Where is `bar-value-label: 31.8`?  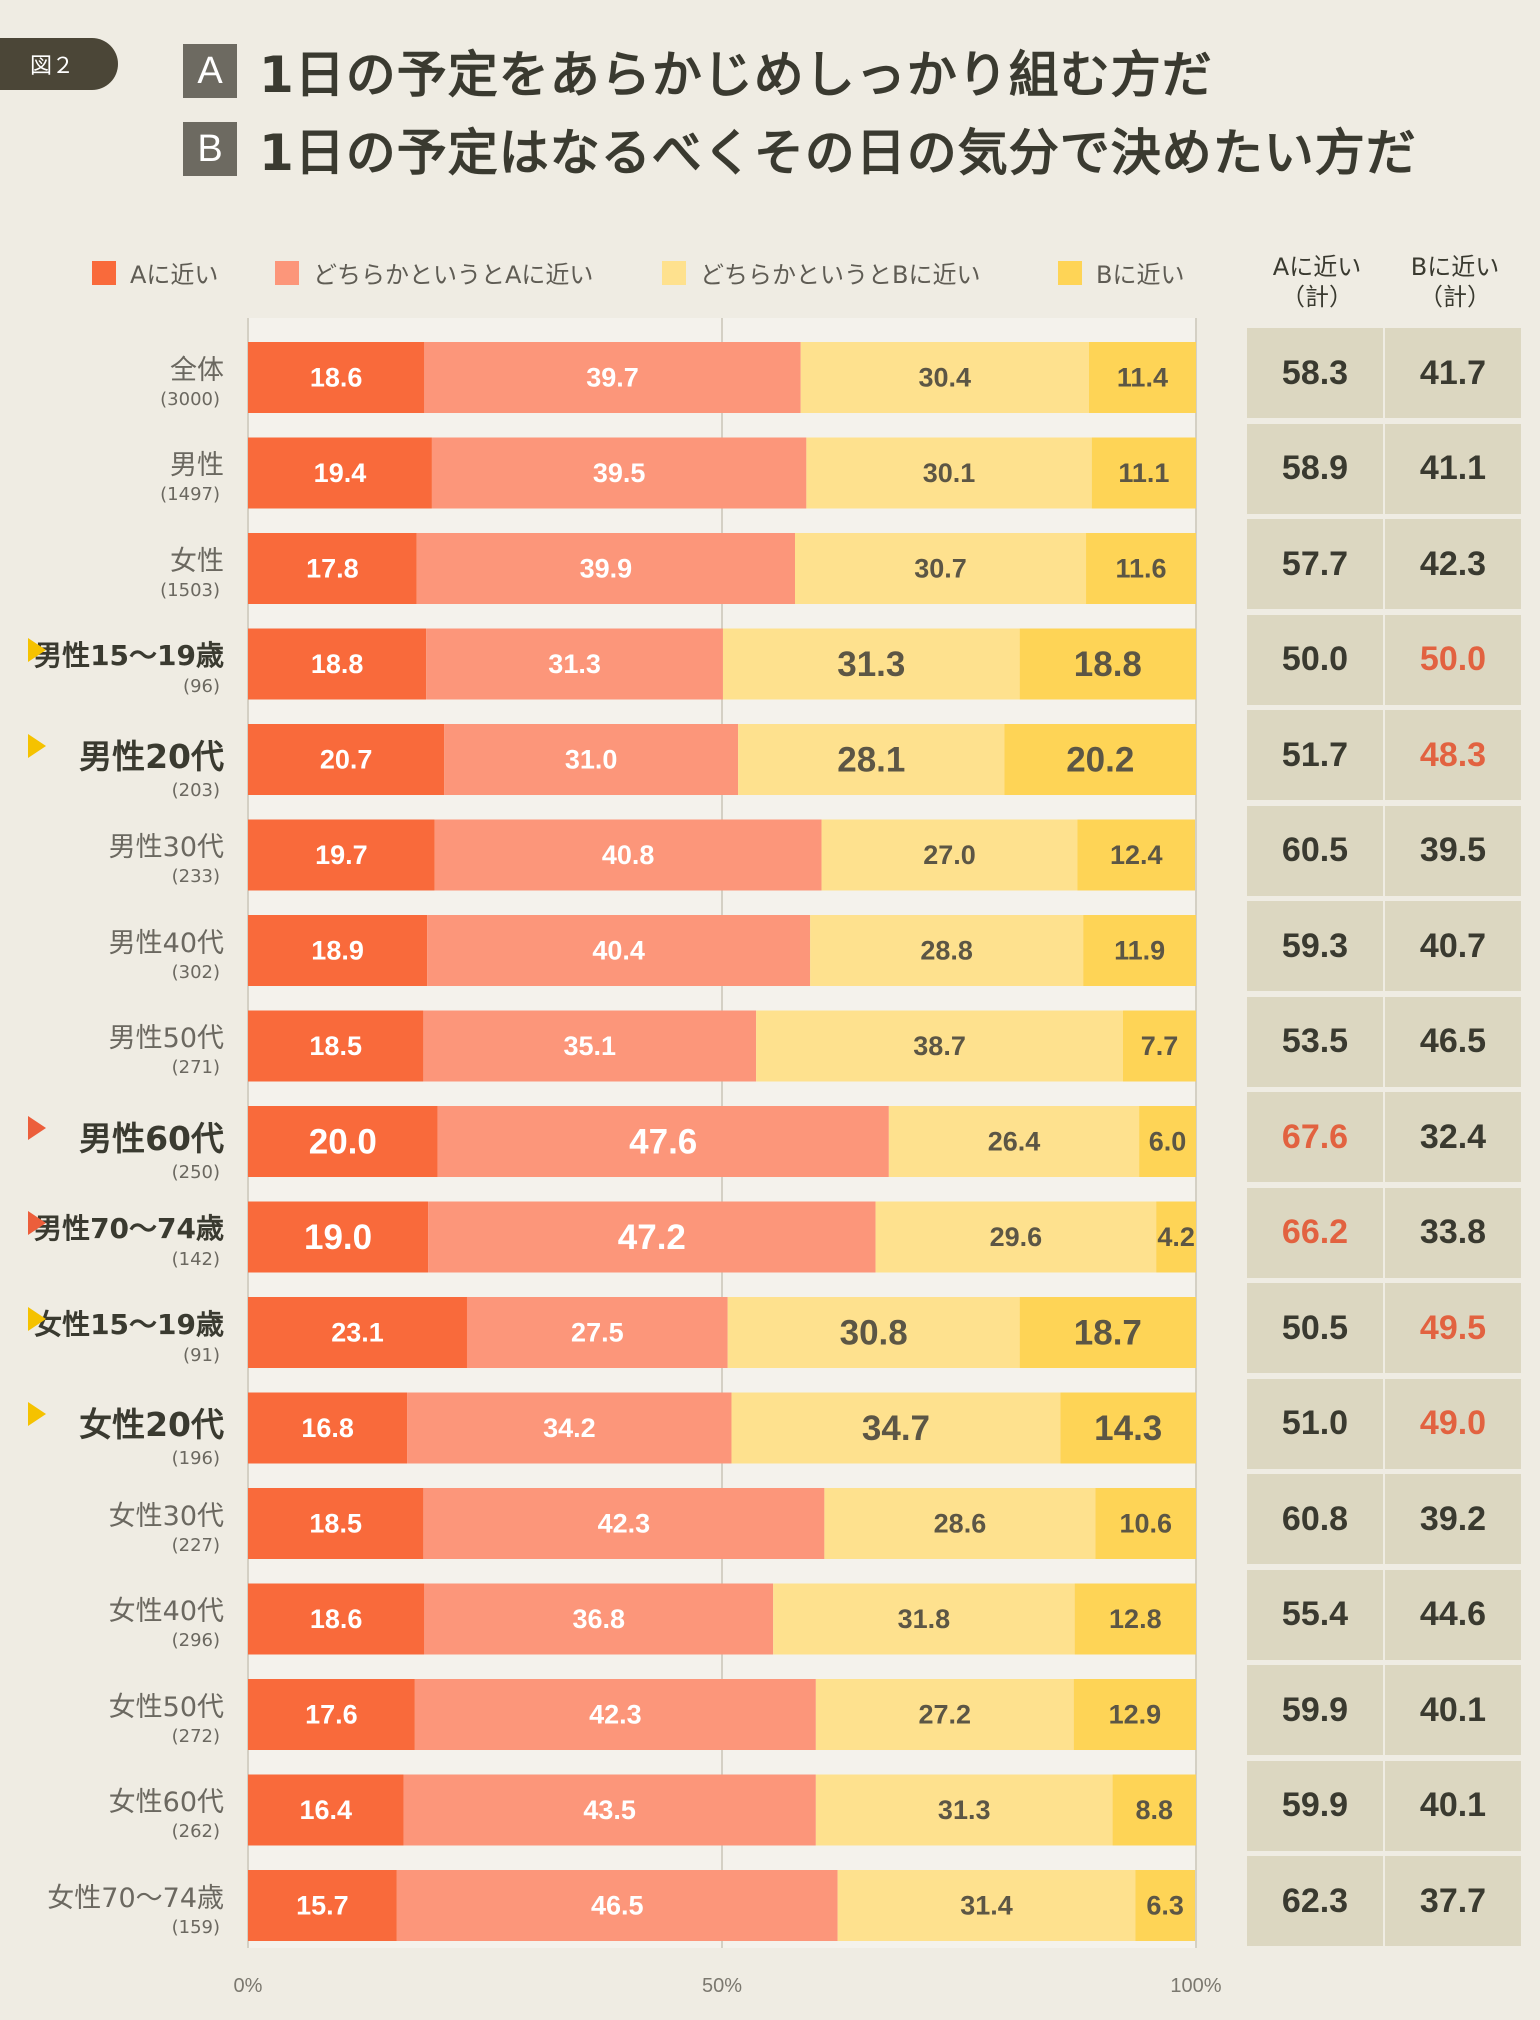 bar-value-label: 31.8 is located at coordinates (924, 1619).